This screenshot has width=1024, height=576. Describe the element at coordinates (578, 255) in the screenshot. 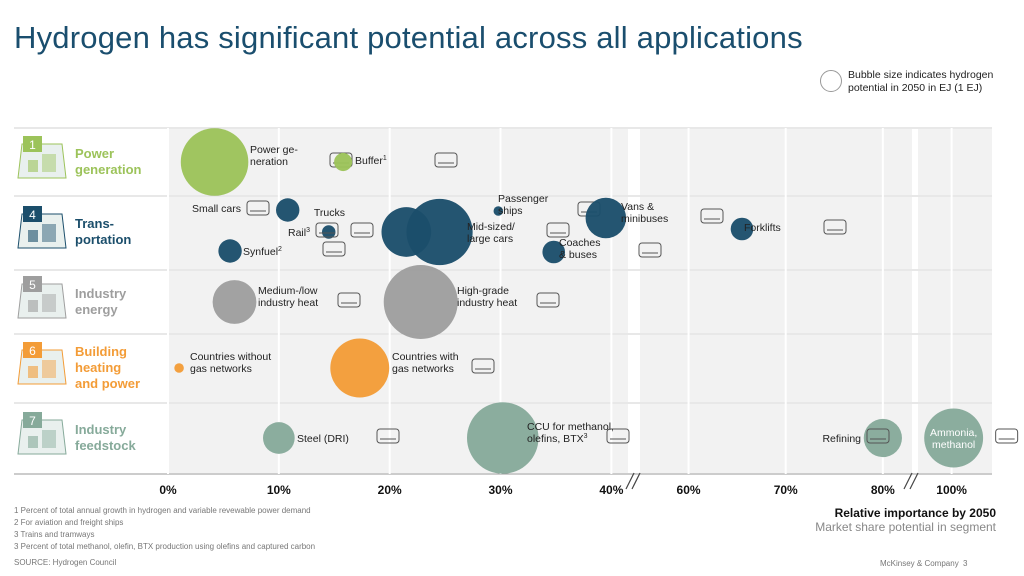

I see `bubble-label: & buses` at that location.